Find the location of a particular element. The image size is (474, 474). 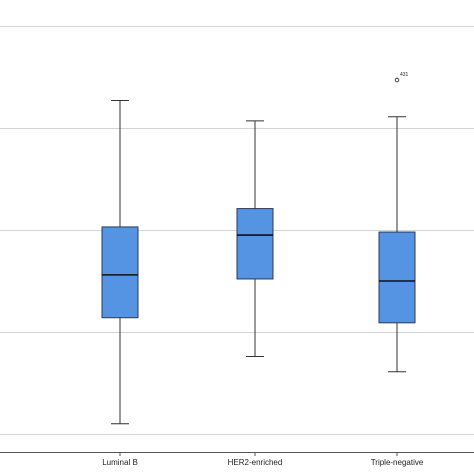

x-tick-label: HER2-enriched is located at coordinates (255, 462).